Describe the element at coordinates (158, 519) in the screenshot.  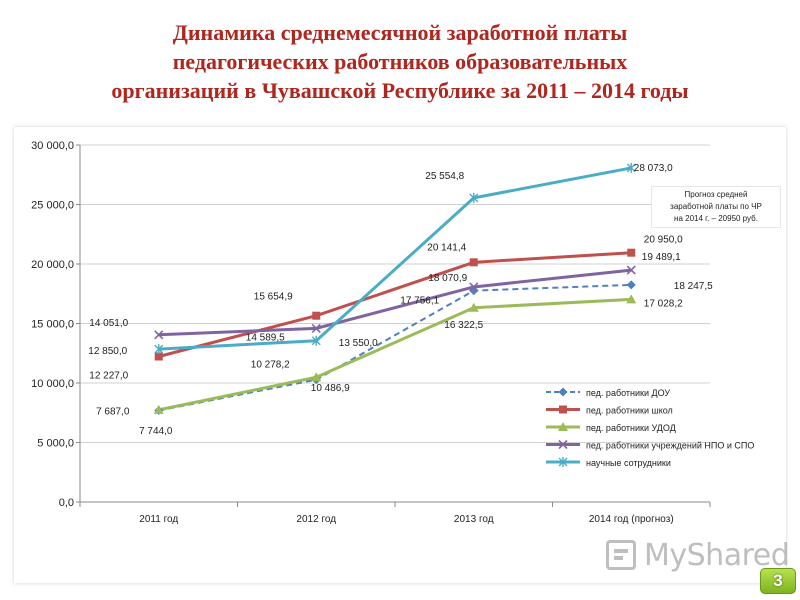
I see `x-tick-label: 2011 год` at that location.